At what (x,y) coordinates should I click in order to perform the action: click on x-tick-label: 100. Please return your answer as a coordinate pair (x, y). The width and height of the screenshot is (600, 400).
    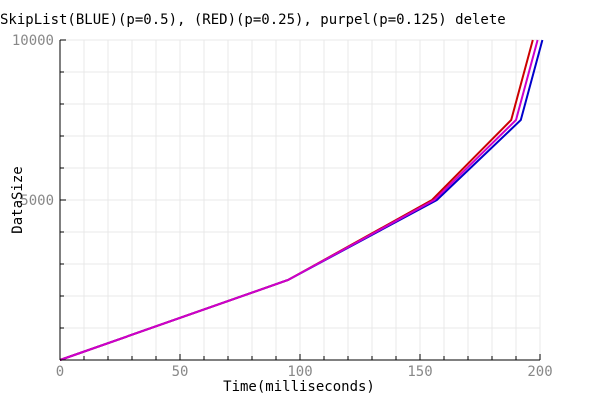
    Looking at the image, I should click on (299, 372).